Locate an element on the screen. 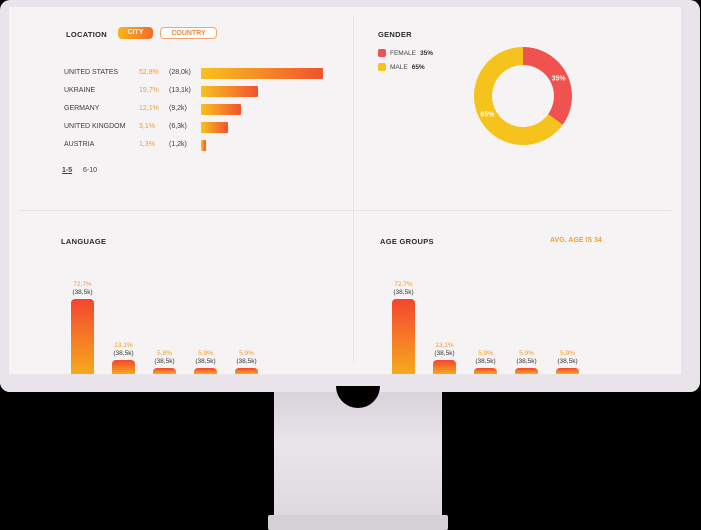 Image resolution: width=701 pixels, height=530 pixels. legend-female-label: FEMALE is located at coordinates (403, 53).